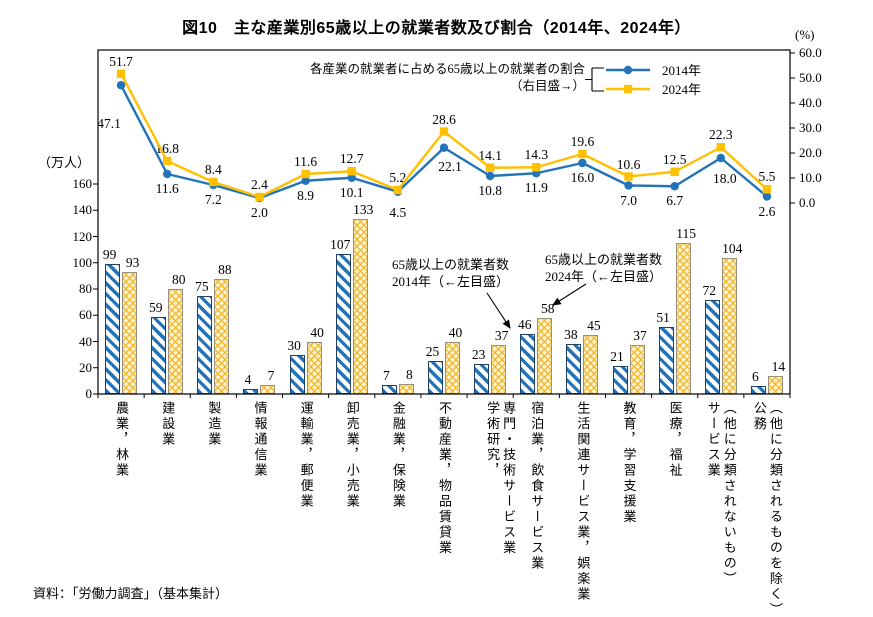 This screenshot has height=617, width=873. Describe the element at coordinates (109, 124) in the screenshot. I see `line-value-label-2014: 47.1` at that location.